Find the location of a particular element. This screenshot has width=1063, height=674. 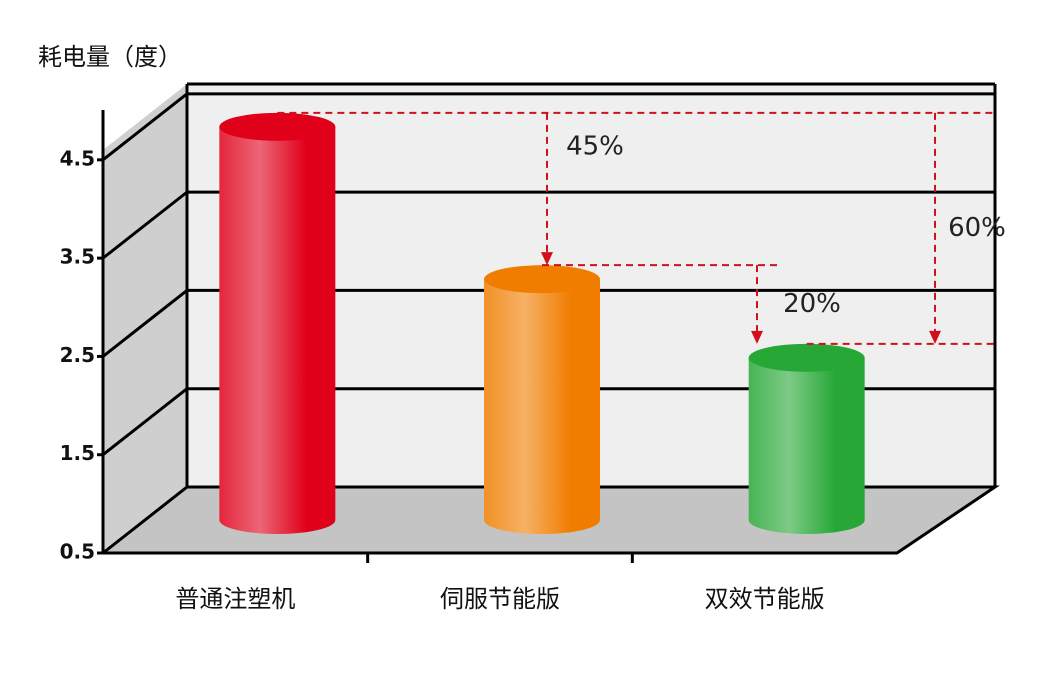

y-tick-label: 1.5 is located at coordinates (77, 453).